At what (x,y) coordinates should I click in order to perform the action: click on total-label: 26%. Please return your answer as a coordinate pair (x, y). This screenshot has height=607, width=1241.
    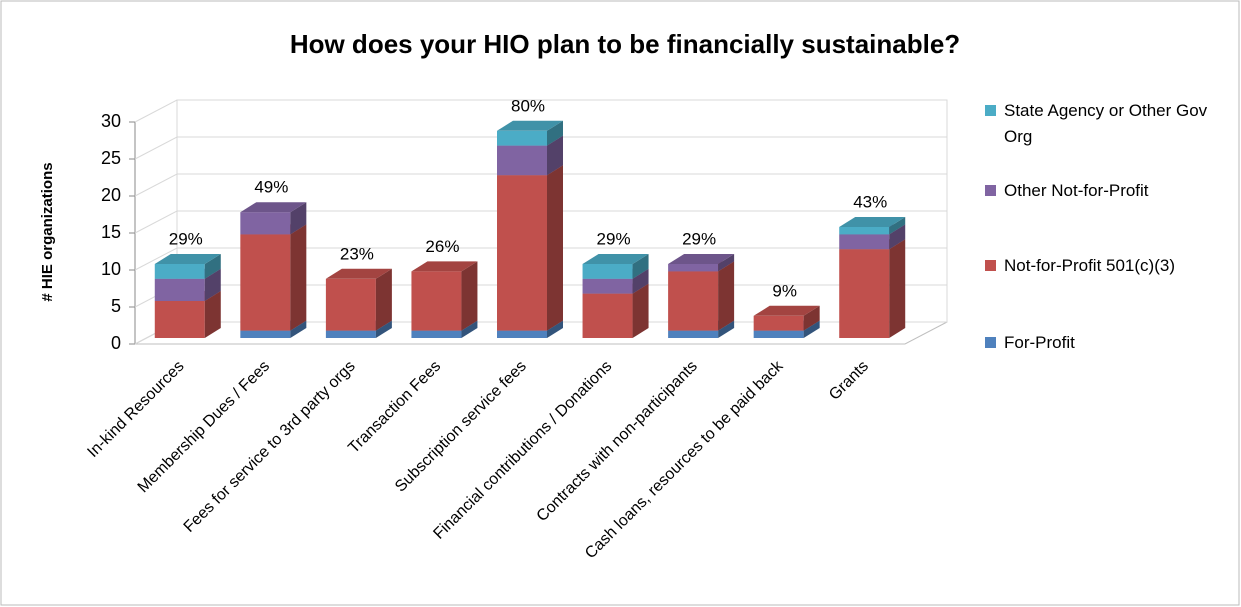
    Looking at the image, I should click on (442, 246).